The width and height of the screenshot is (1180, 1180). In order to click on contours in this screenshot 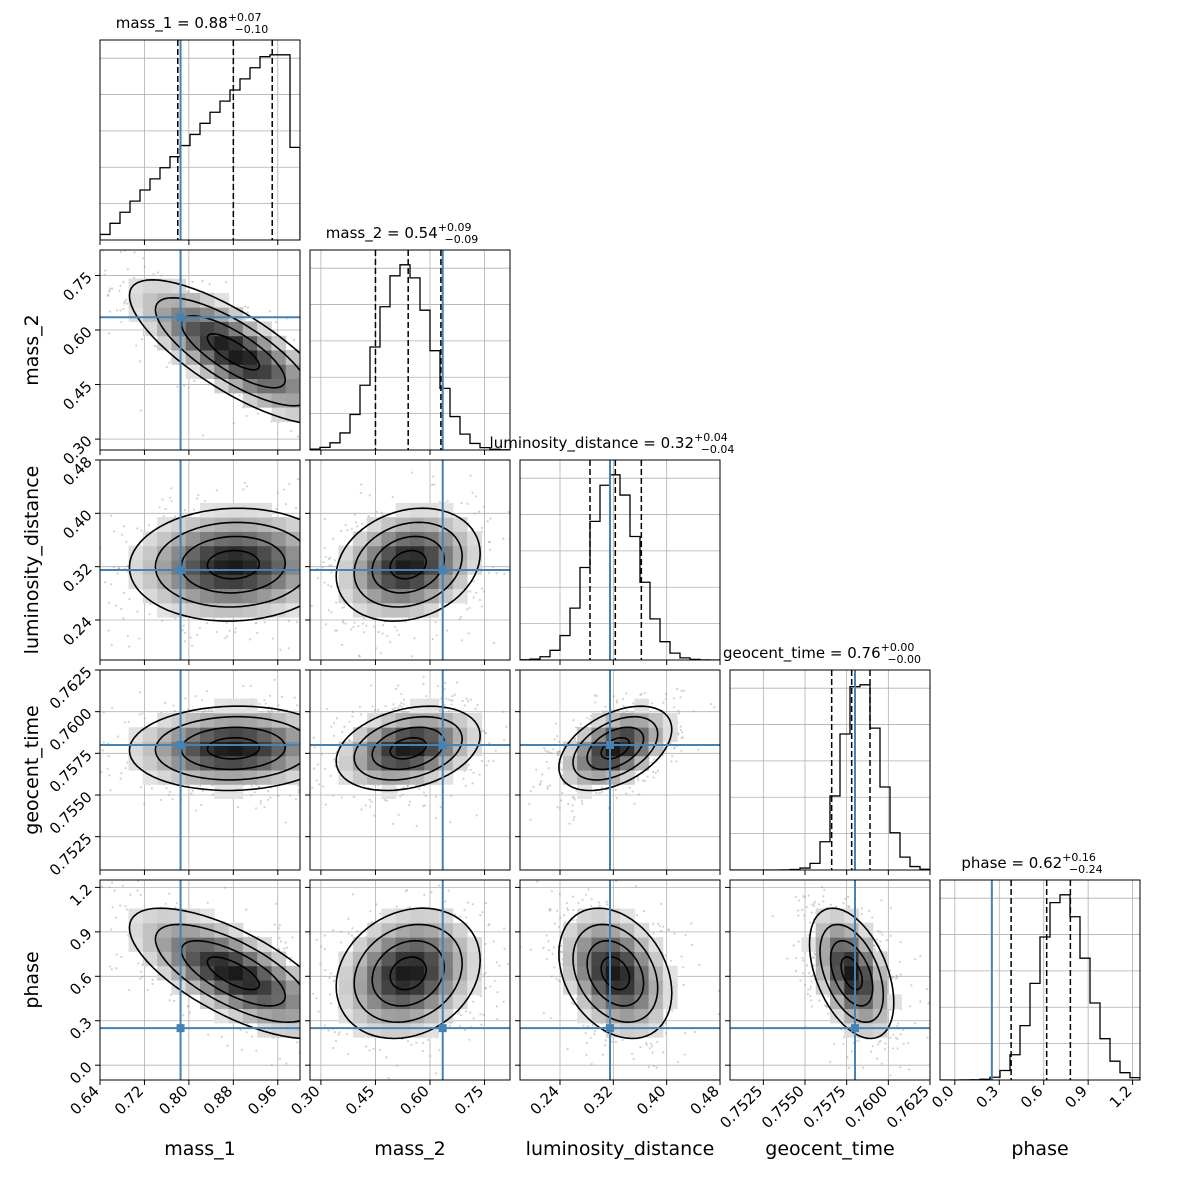, I will do `click(408, 748)`.